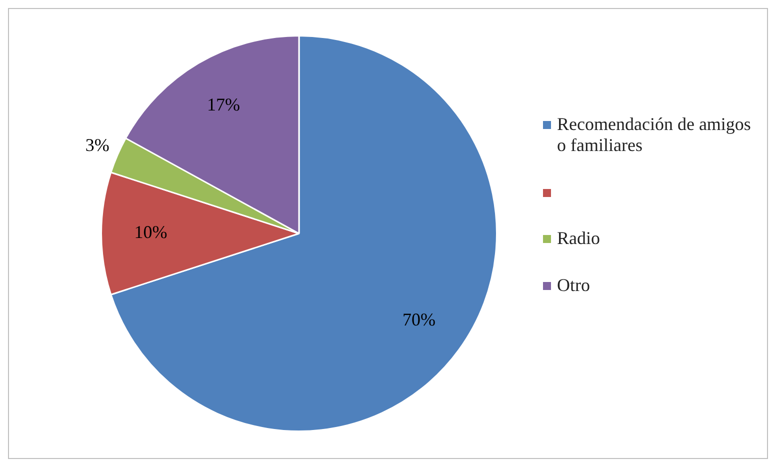 This screenshot has width=776, height=467. What do you see at coordinates (654, 135) in the screenshot?
I see `legend-label: Recomendación de amigos o familiares` at bounding box center [654, 135].